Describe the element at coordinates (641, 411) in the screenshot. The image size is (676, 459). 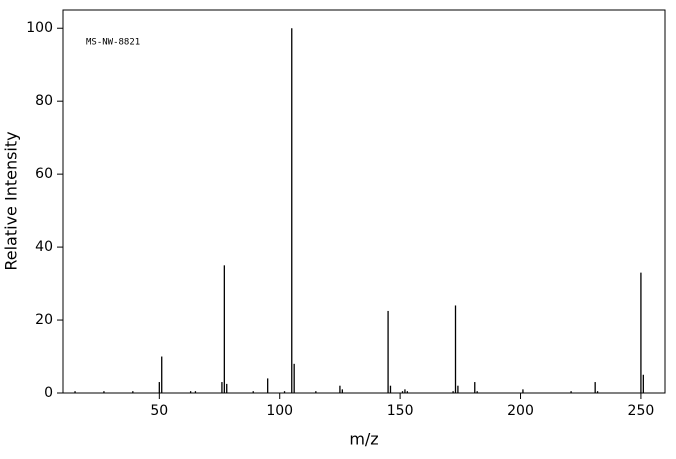
I see `x-tick-label: 250` at that location.